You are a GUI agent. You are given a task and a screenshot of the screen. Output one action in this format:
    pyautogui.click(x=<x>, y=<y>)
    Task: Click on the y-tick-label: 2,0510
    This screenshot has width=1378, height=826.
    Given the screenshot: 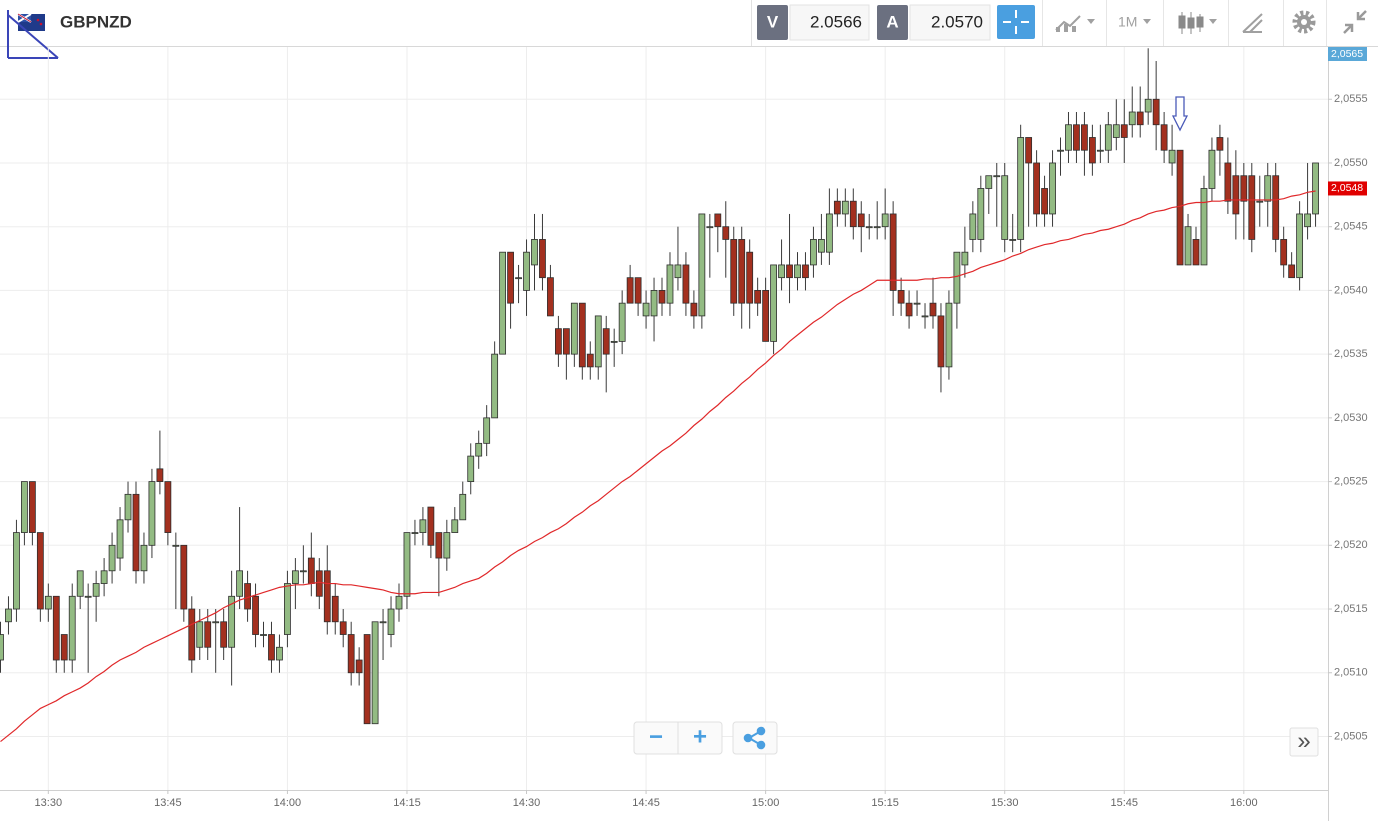 What is the action you would take?
    pyautogui.click(x=1351, y=673)
    